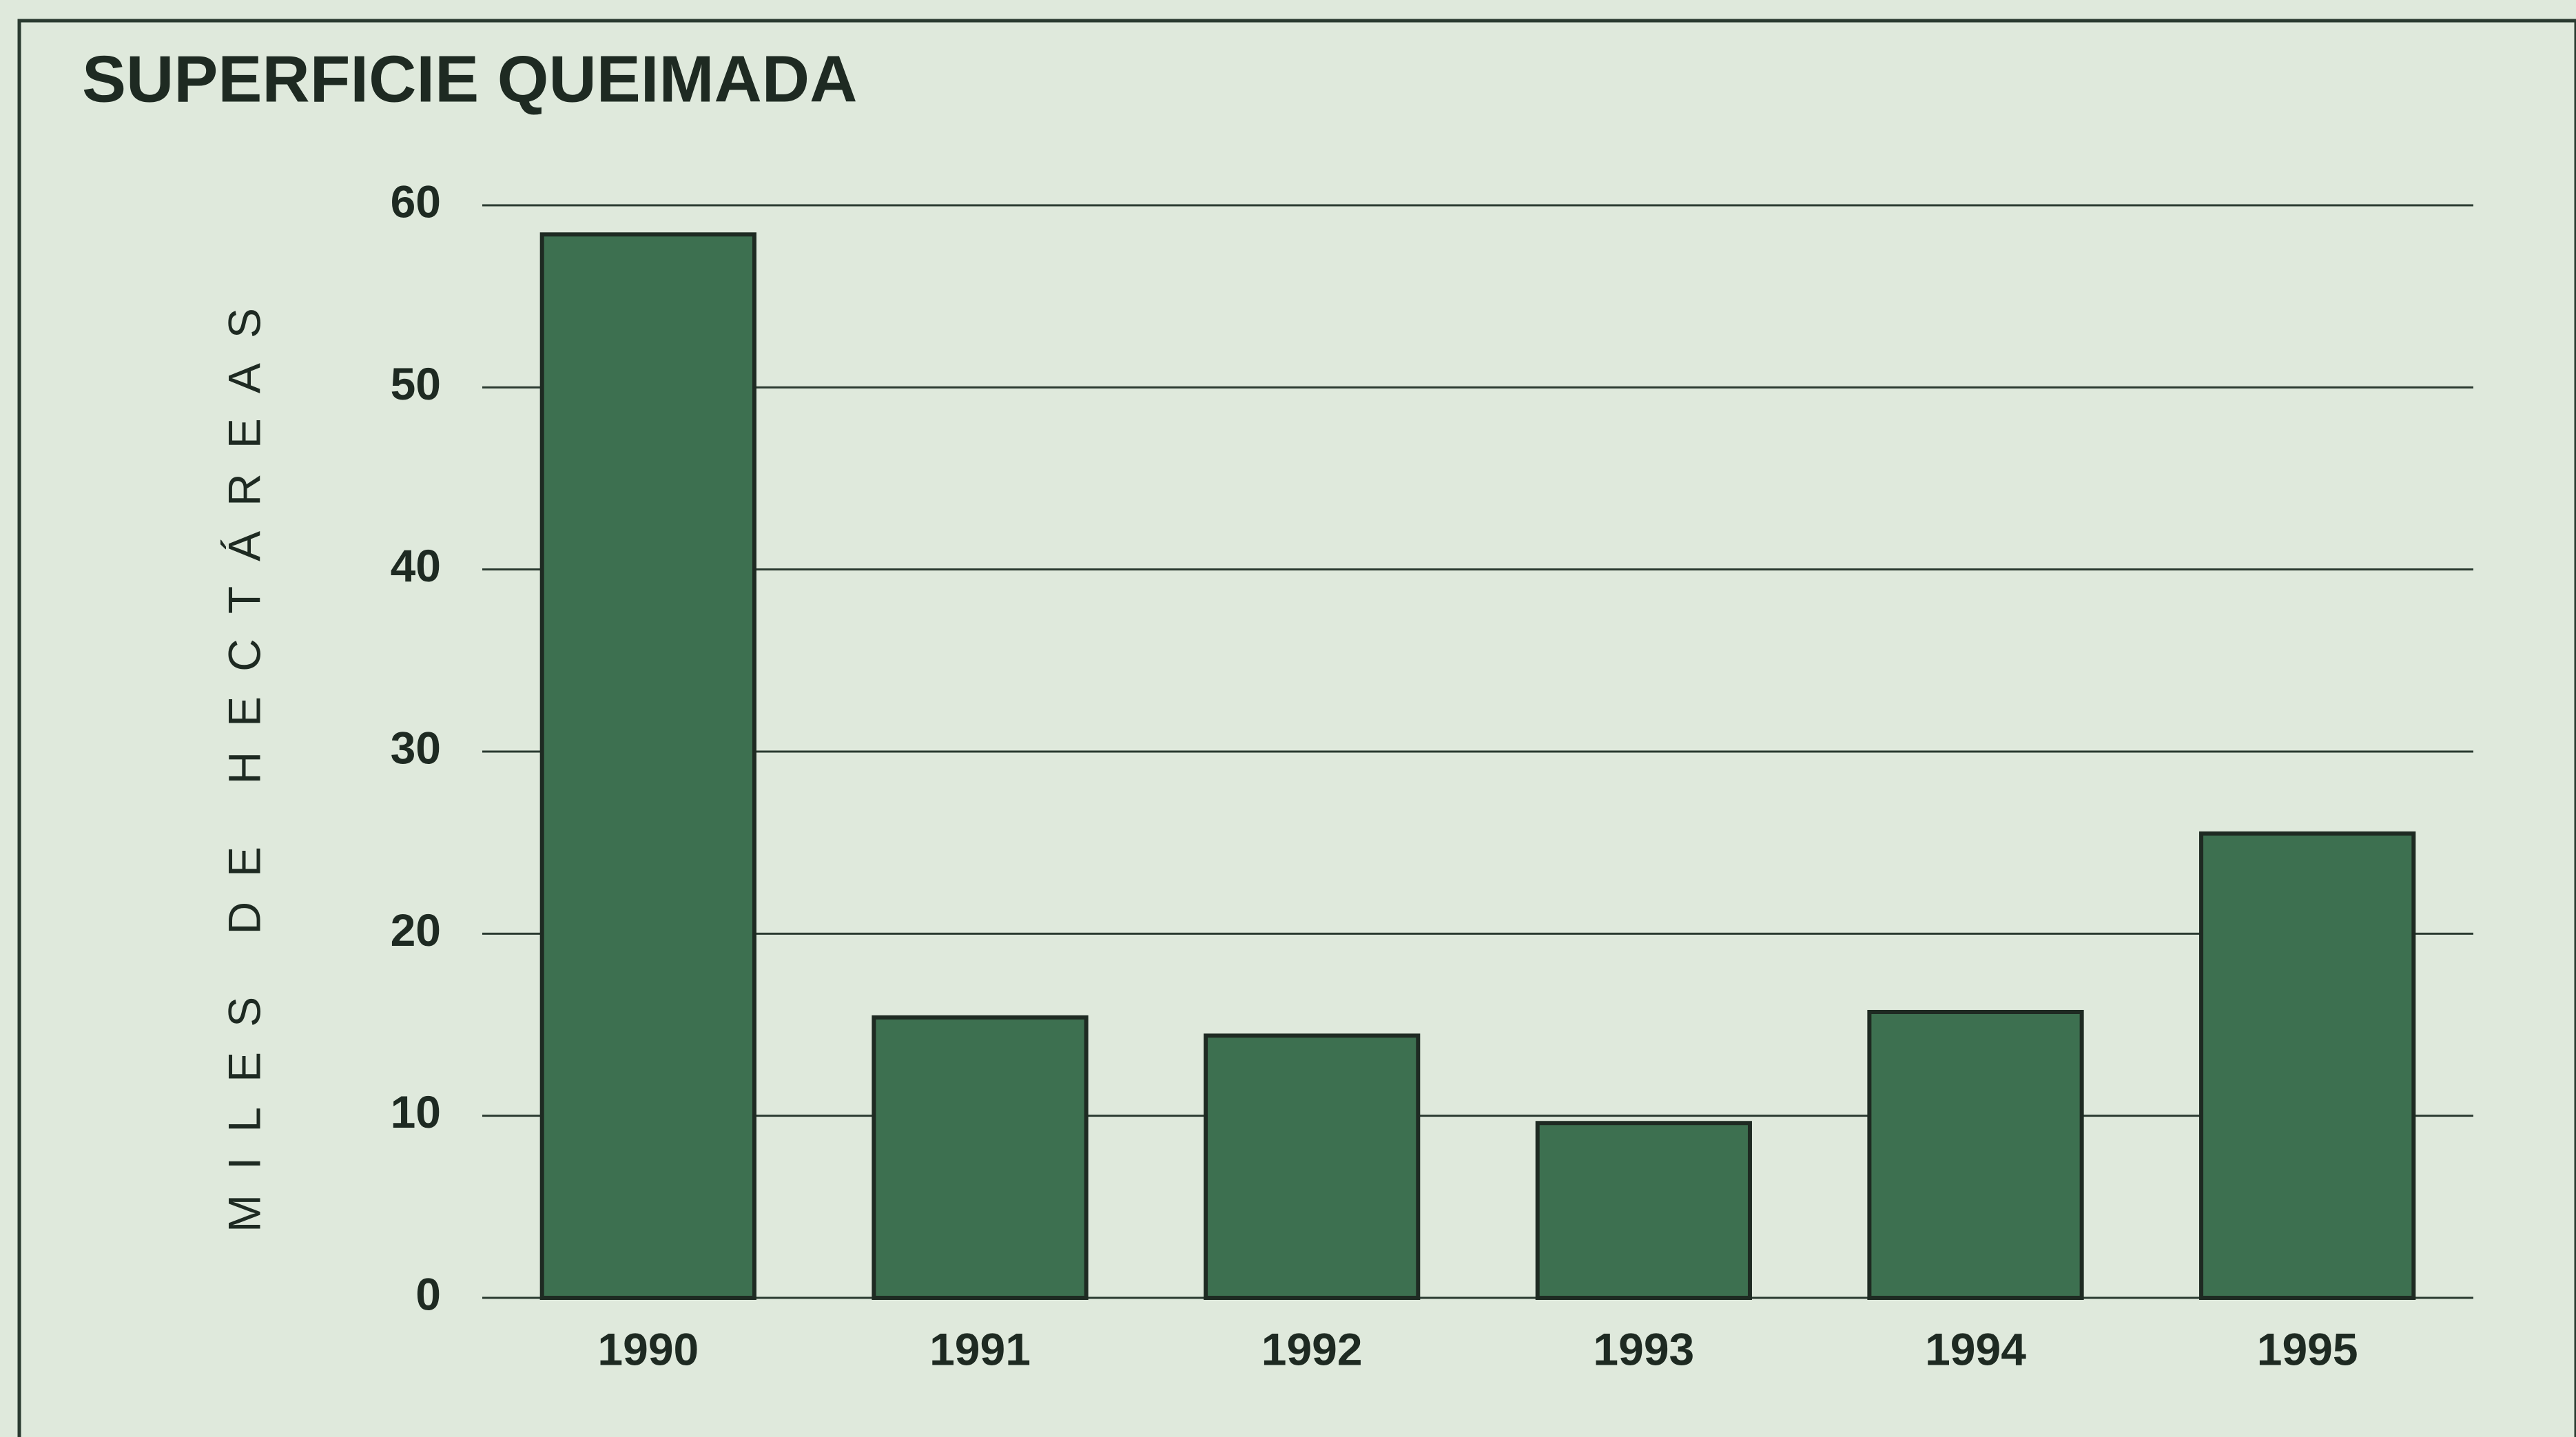 The image size is (2576, 1437). Describe the element at coordinates (1312, 1348) in the screenshot. I see `x-tick-label: 1992` at that location.